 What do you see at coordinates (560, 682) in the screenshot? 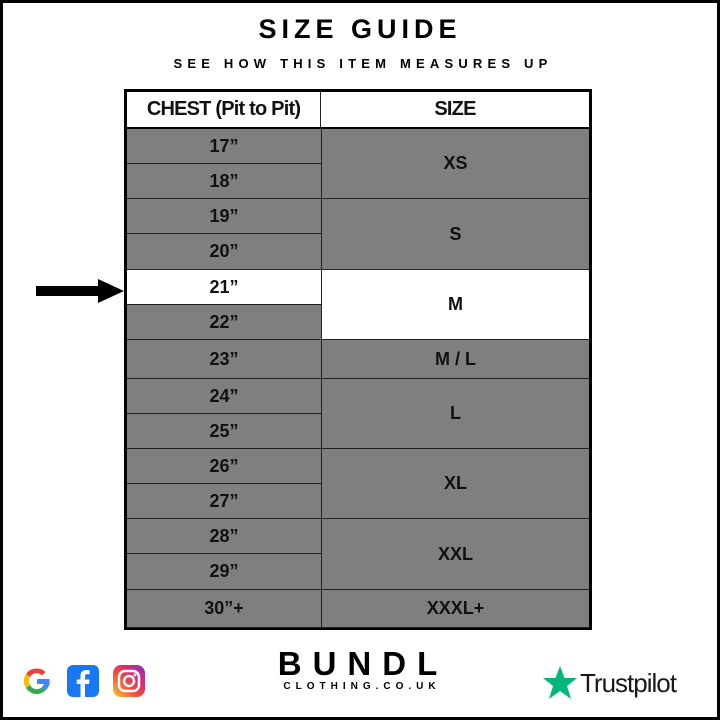
I see `star-icon` at bounding box center [560, 682].